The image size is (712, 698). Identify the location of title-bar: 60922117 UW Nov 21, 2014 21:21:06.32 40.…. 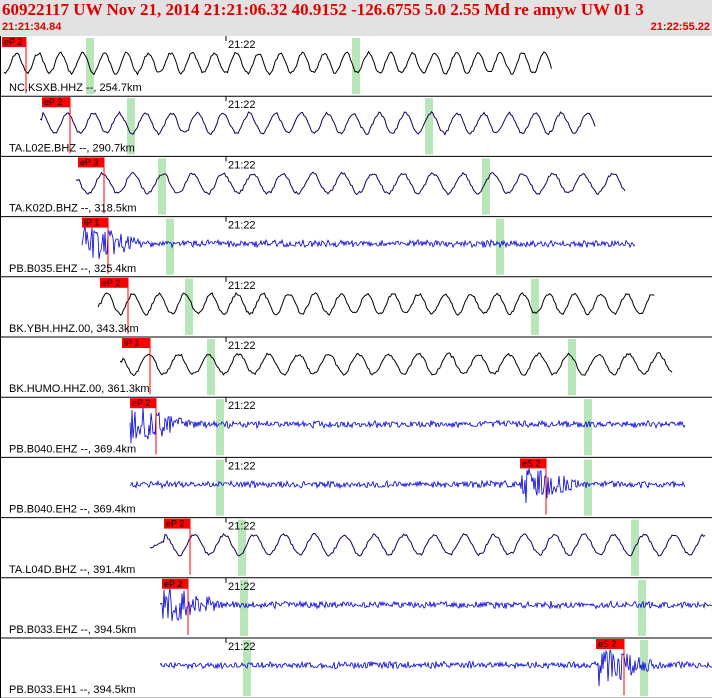
(356, 18).